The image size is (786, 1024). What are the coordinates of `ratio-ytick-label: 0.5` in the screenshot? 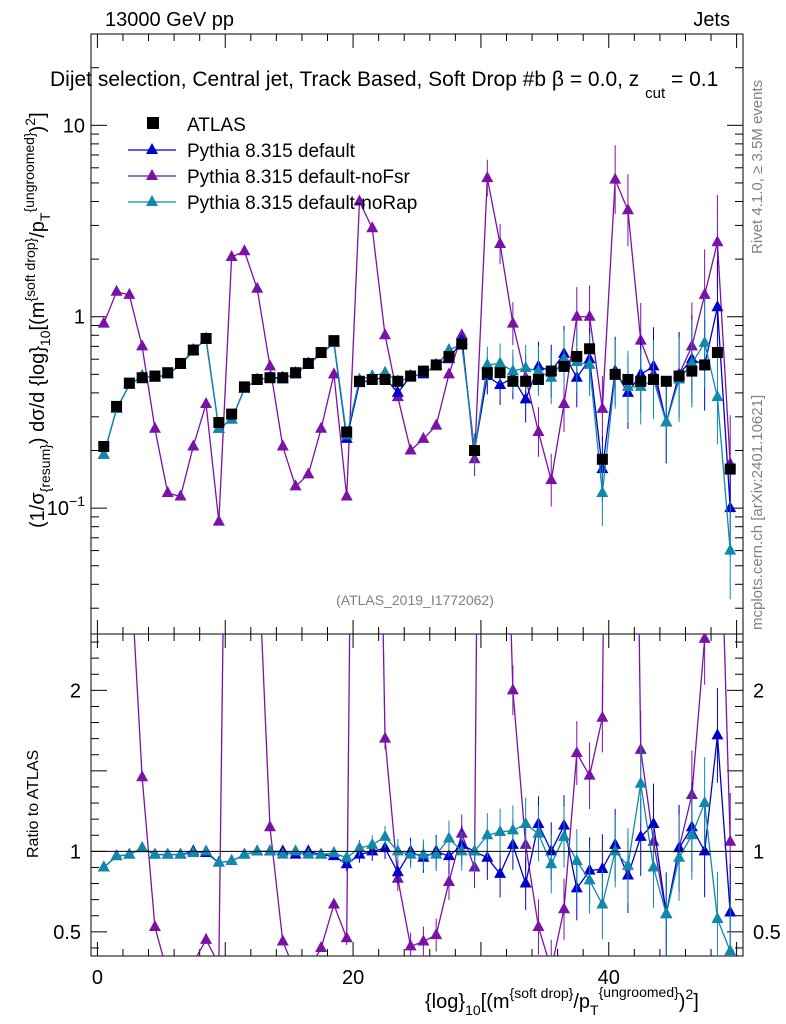 It's located at (67, 933).